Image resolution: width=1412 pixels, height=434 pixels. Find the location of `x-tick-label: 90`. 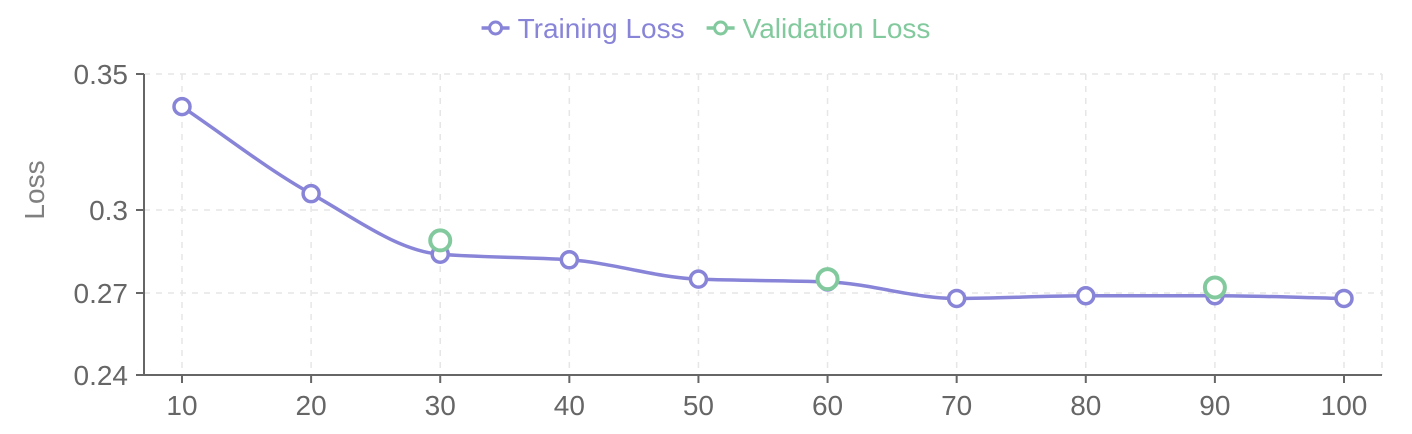

x-tick-label: 90 is located at coordinates (1214, 405).